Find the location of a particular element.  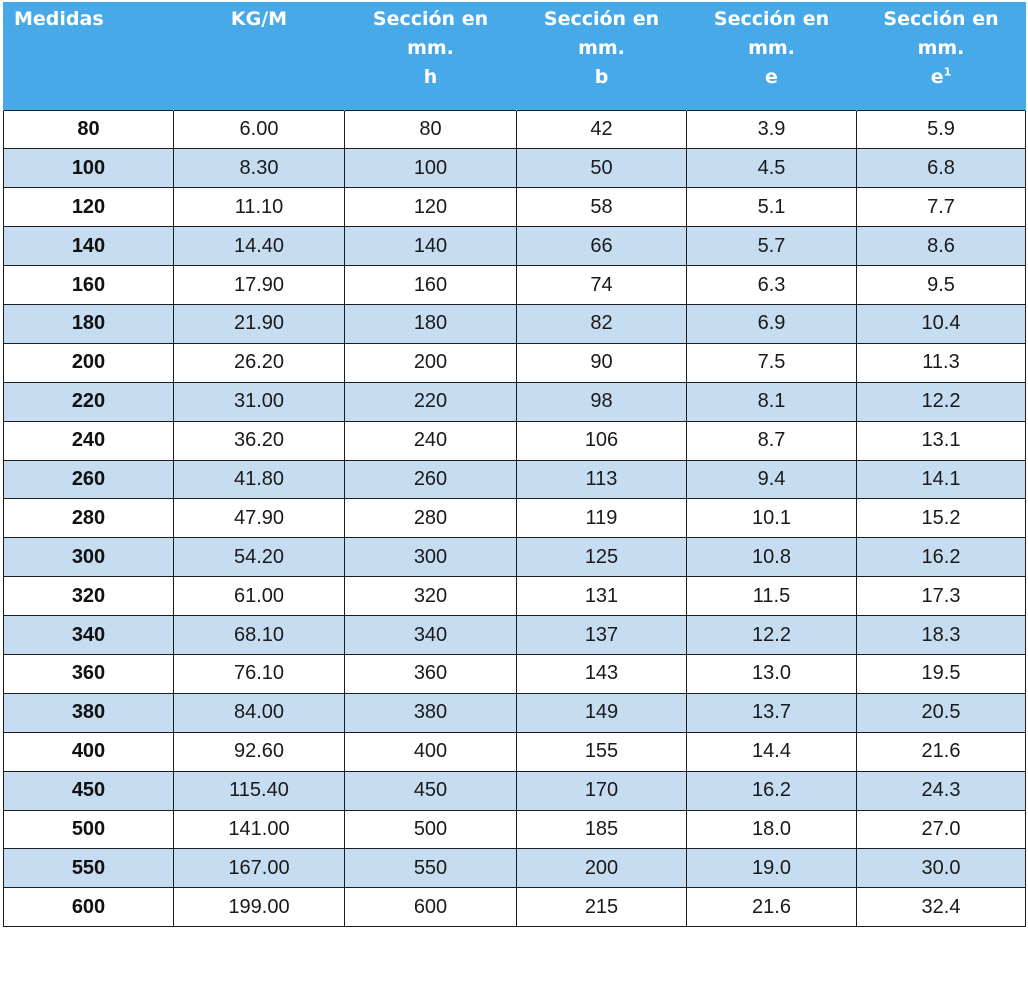

cell-h: 500 is located at coordinates (430, 829).